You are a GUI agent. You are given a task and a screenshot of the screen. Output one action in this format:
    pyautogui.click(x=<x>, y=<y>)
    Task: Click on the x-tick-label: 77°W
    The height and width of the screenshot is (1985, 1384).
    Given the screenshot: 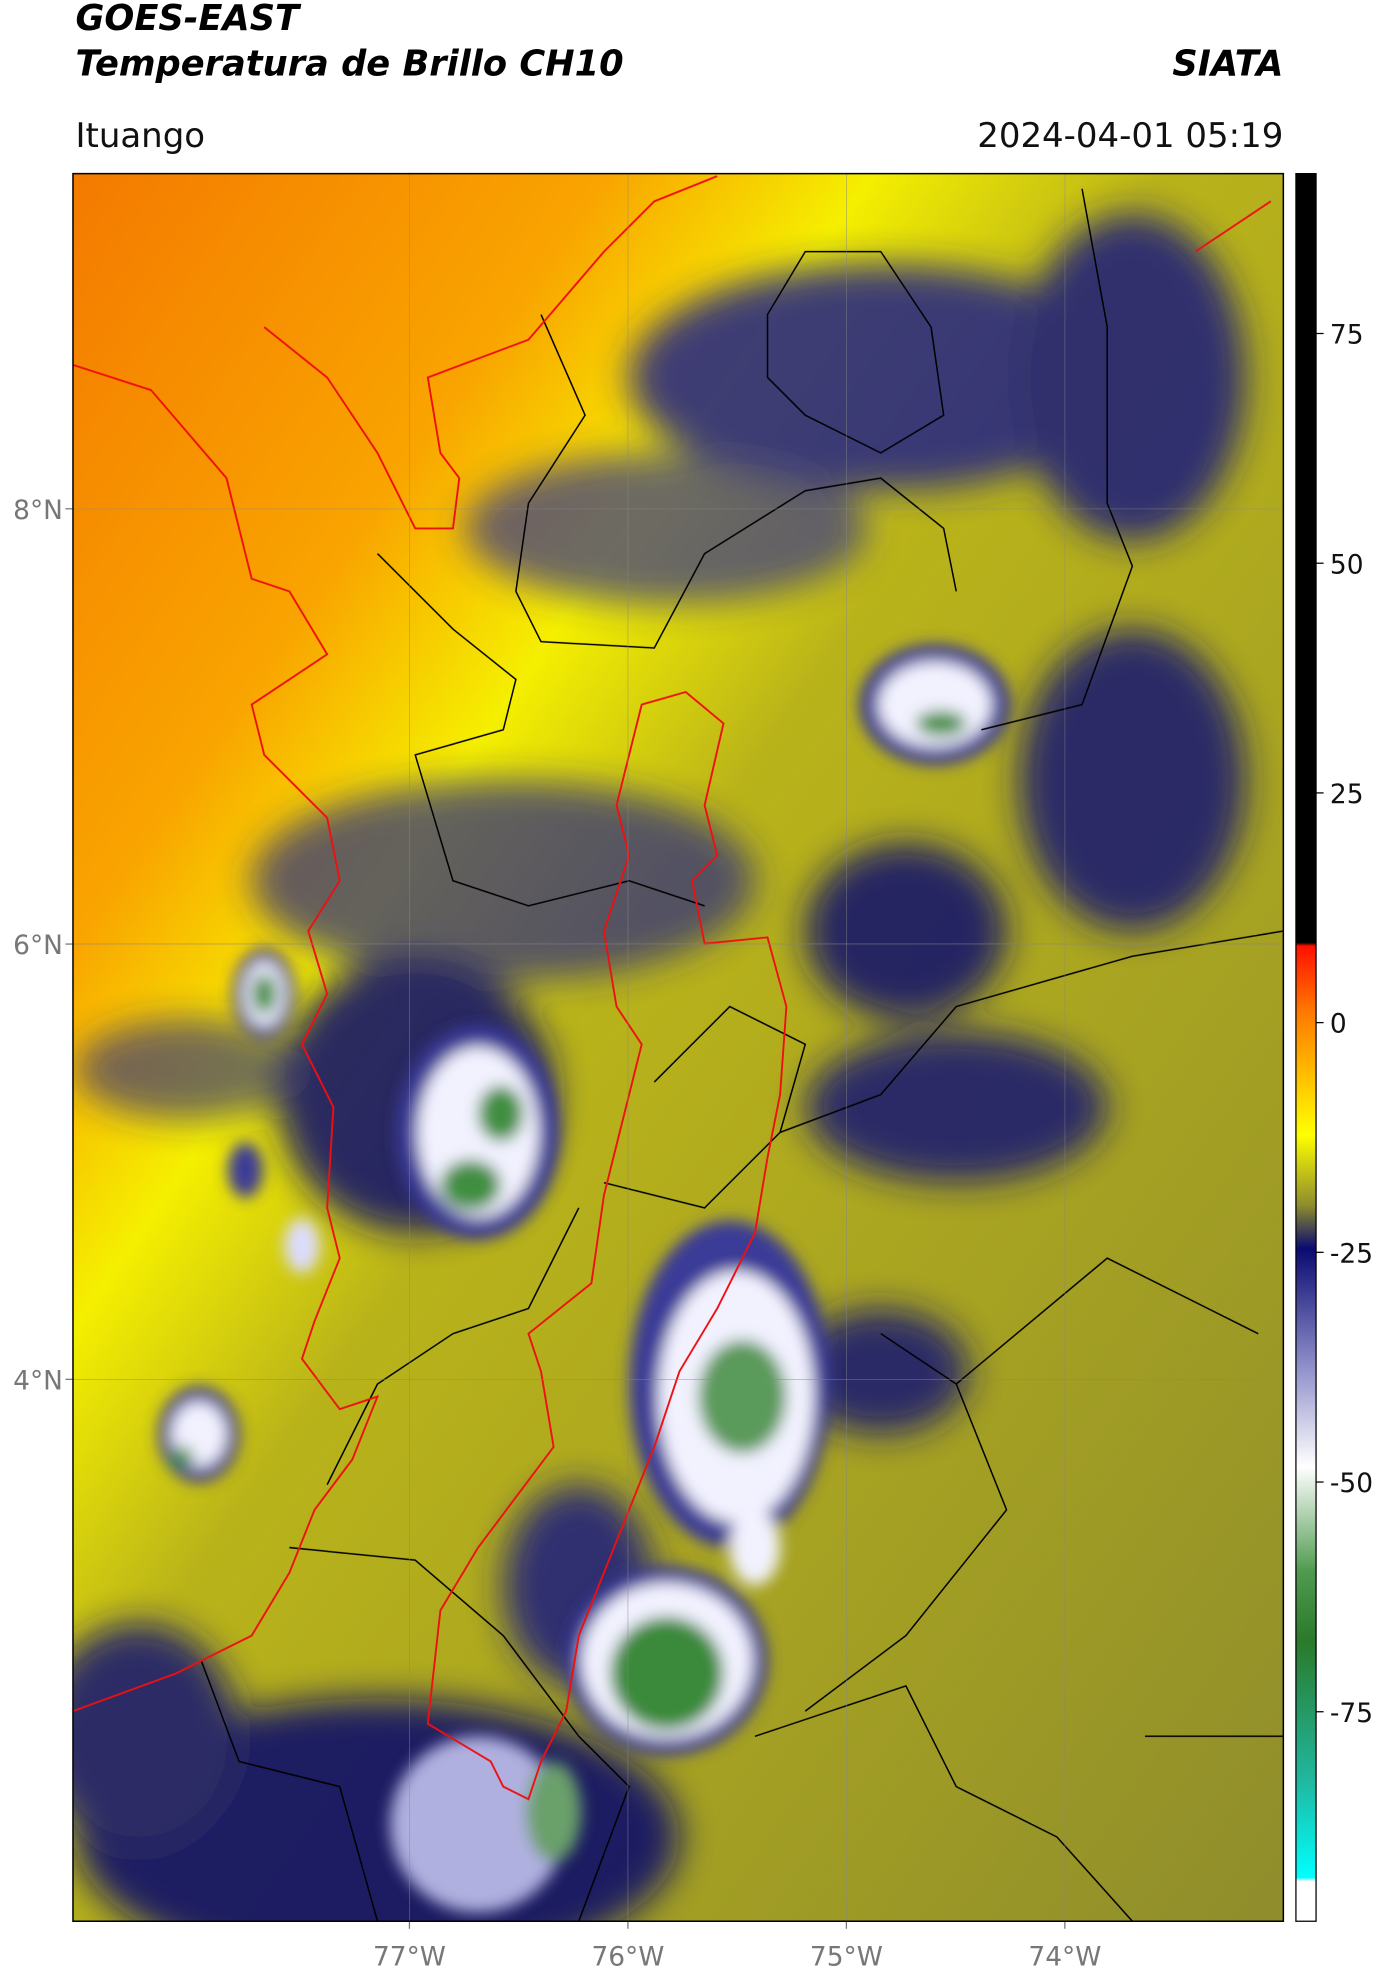 What is the action you would take?
    pyautogui.click(x=409, y=1956)
    